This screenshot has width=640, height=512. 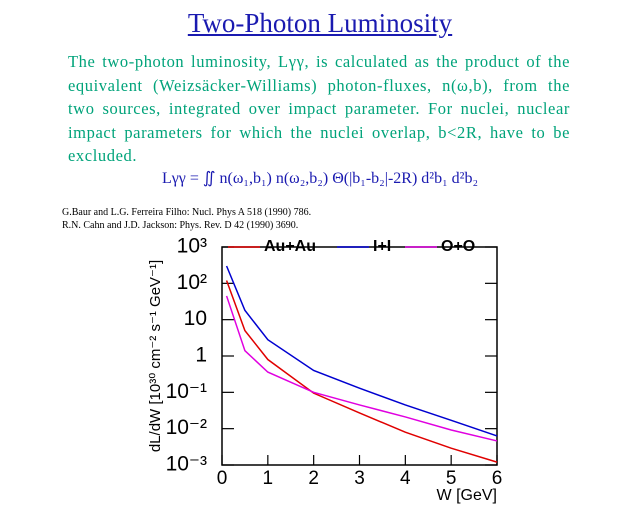 What do you see at coordinates (192, 246) in the screenshot?
I see `y-tick-label: 10³` at bounding box center [192, 246].